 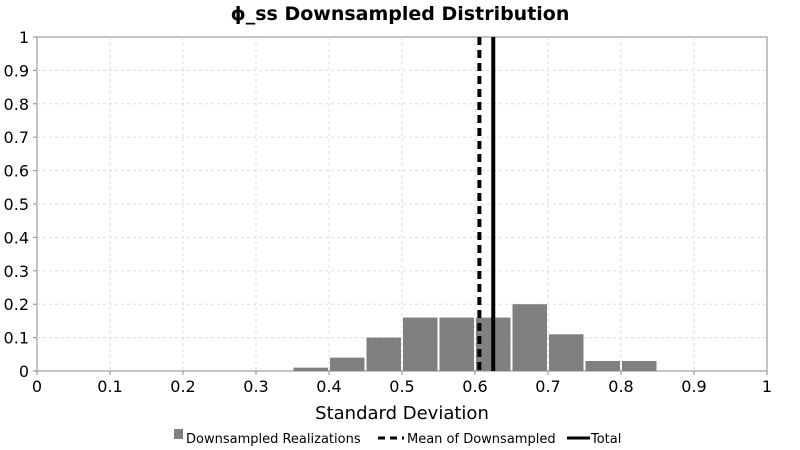 I want to click on x-axis-ticks: 0 0.1 0.2 0.3 0.4 0.5 0.6 0.7 0.8 0.9 1, so click(x=402, y=383).